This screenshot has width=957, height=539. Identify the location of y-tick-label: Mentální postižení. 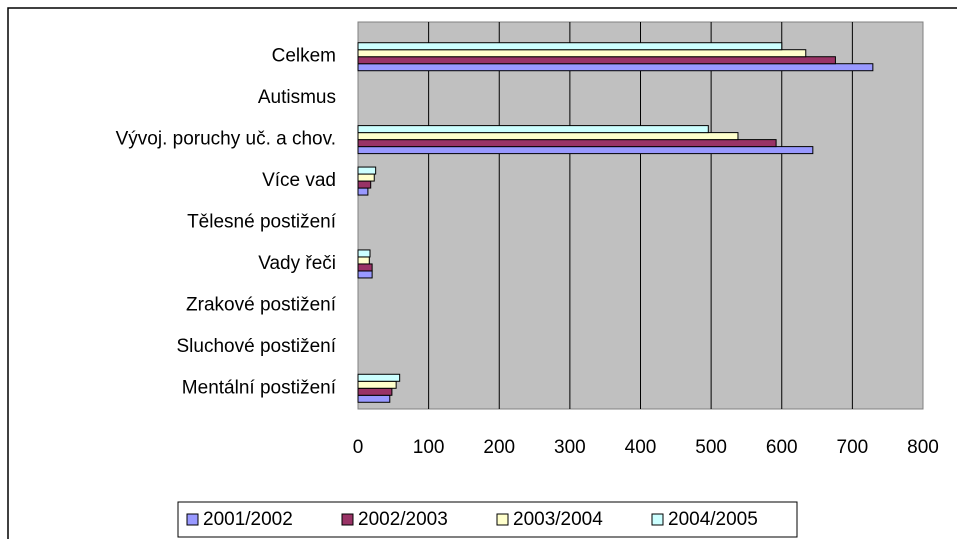
(259, 387).